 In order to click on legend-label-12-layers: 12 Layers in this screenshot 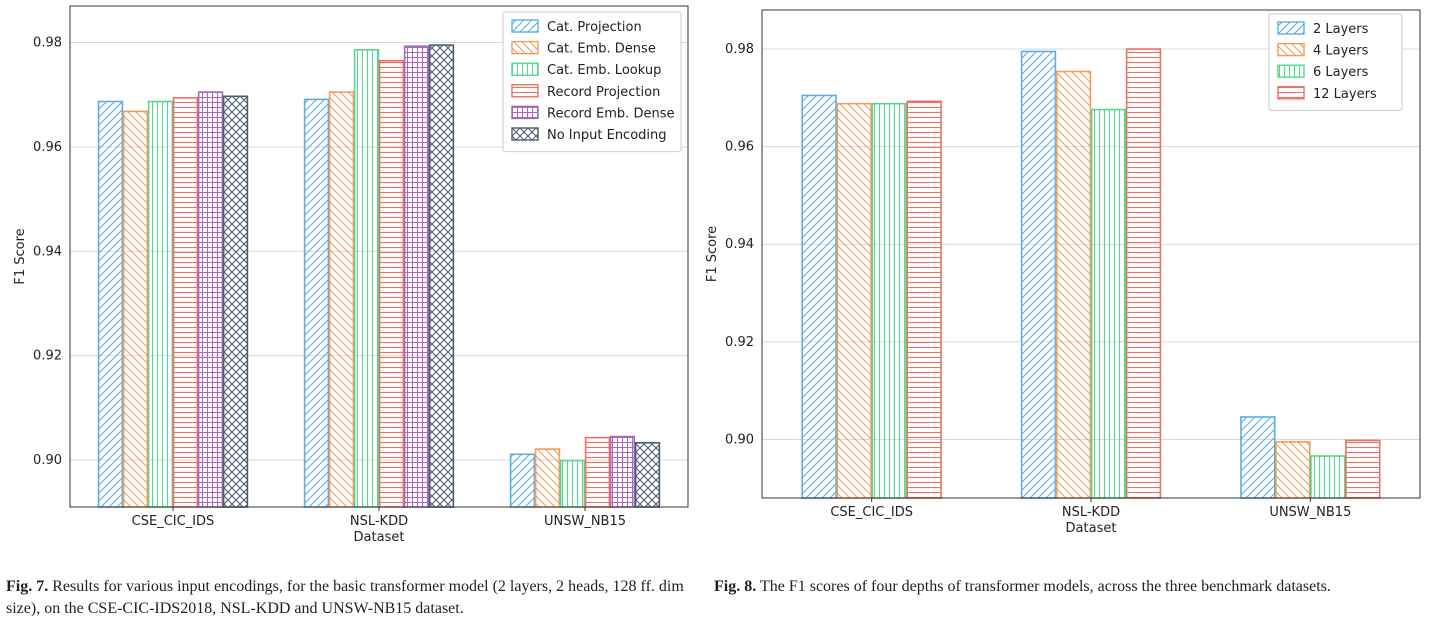, I will do `click(1345, 94)`.